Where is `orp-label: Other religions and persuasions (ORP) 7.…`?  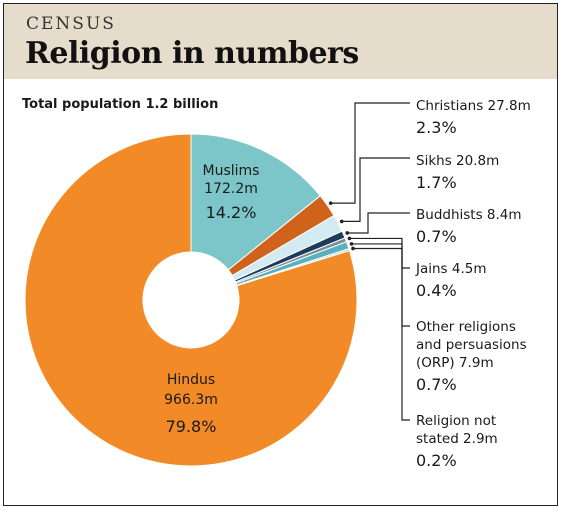 orp-label: Other religions and persuasions (ORP) 7.… is located at coordinates (471, 356).